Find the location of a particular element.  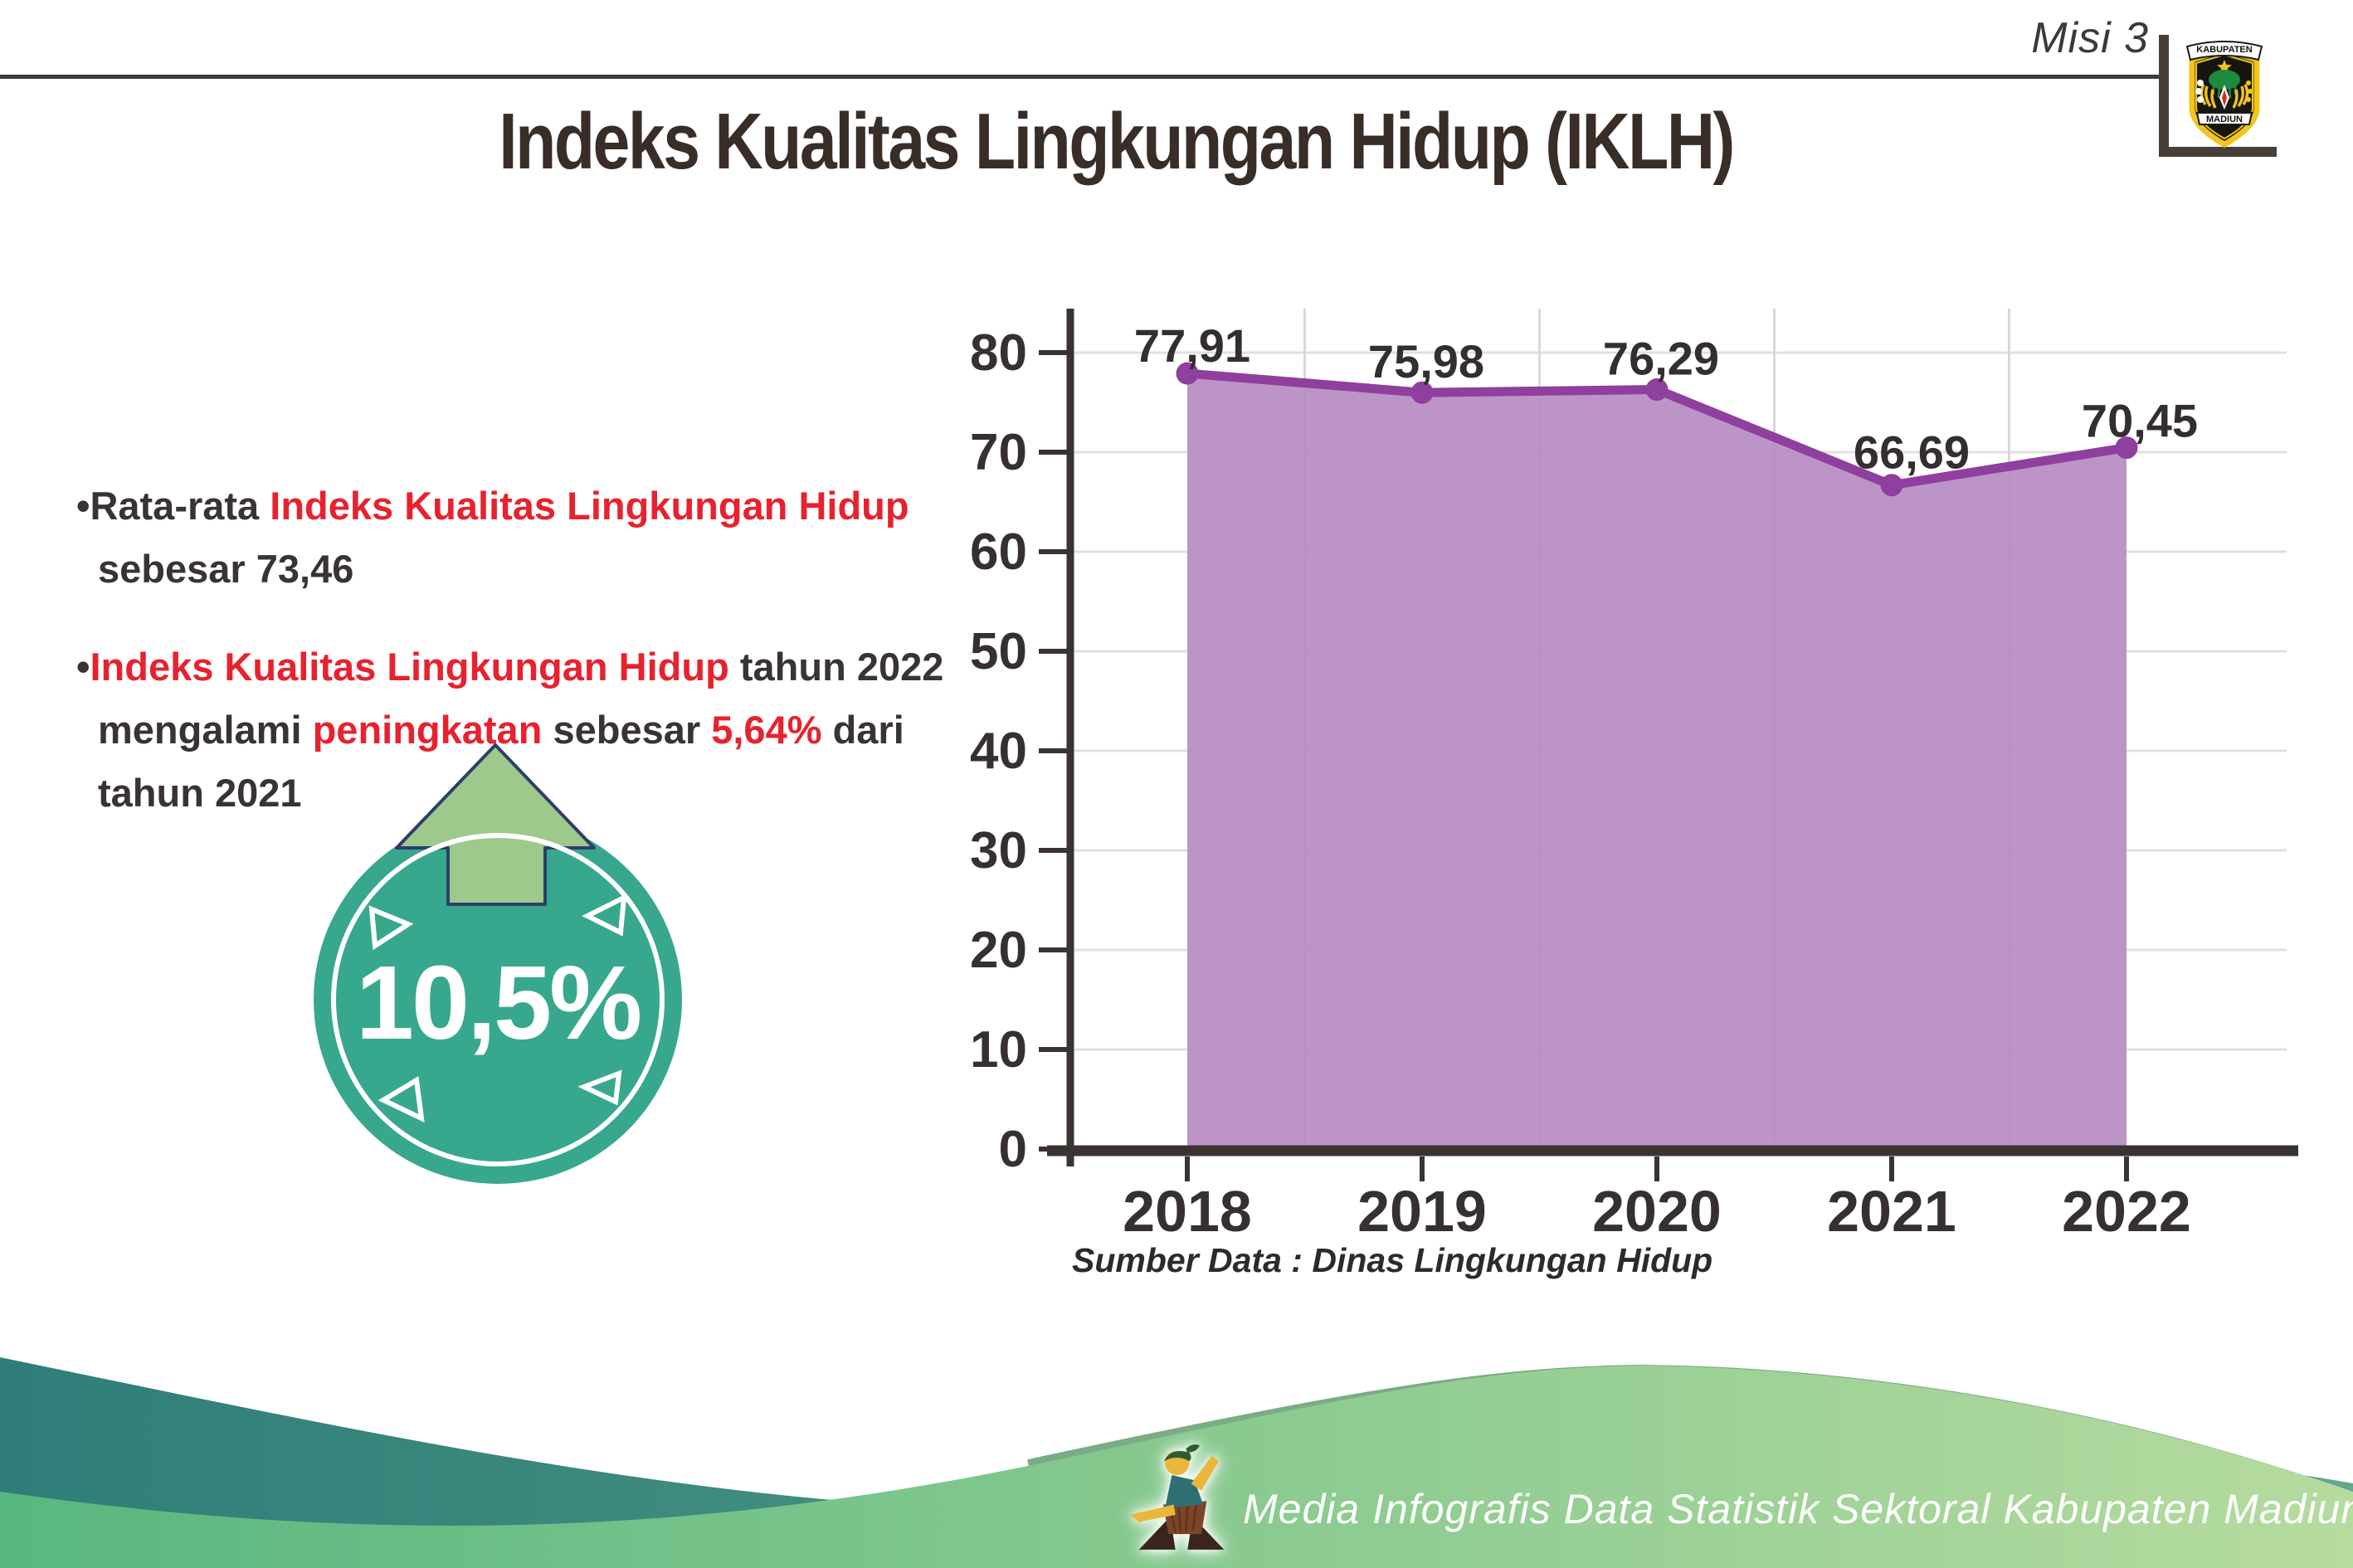

svg-text: 20 is located at coordinates (998, 950).